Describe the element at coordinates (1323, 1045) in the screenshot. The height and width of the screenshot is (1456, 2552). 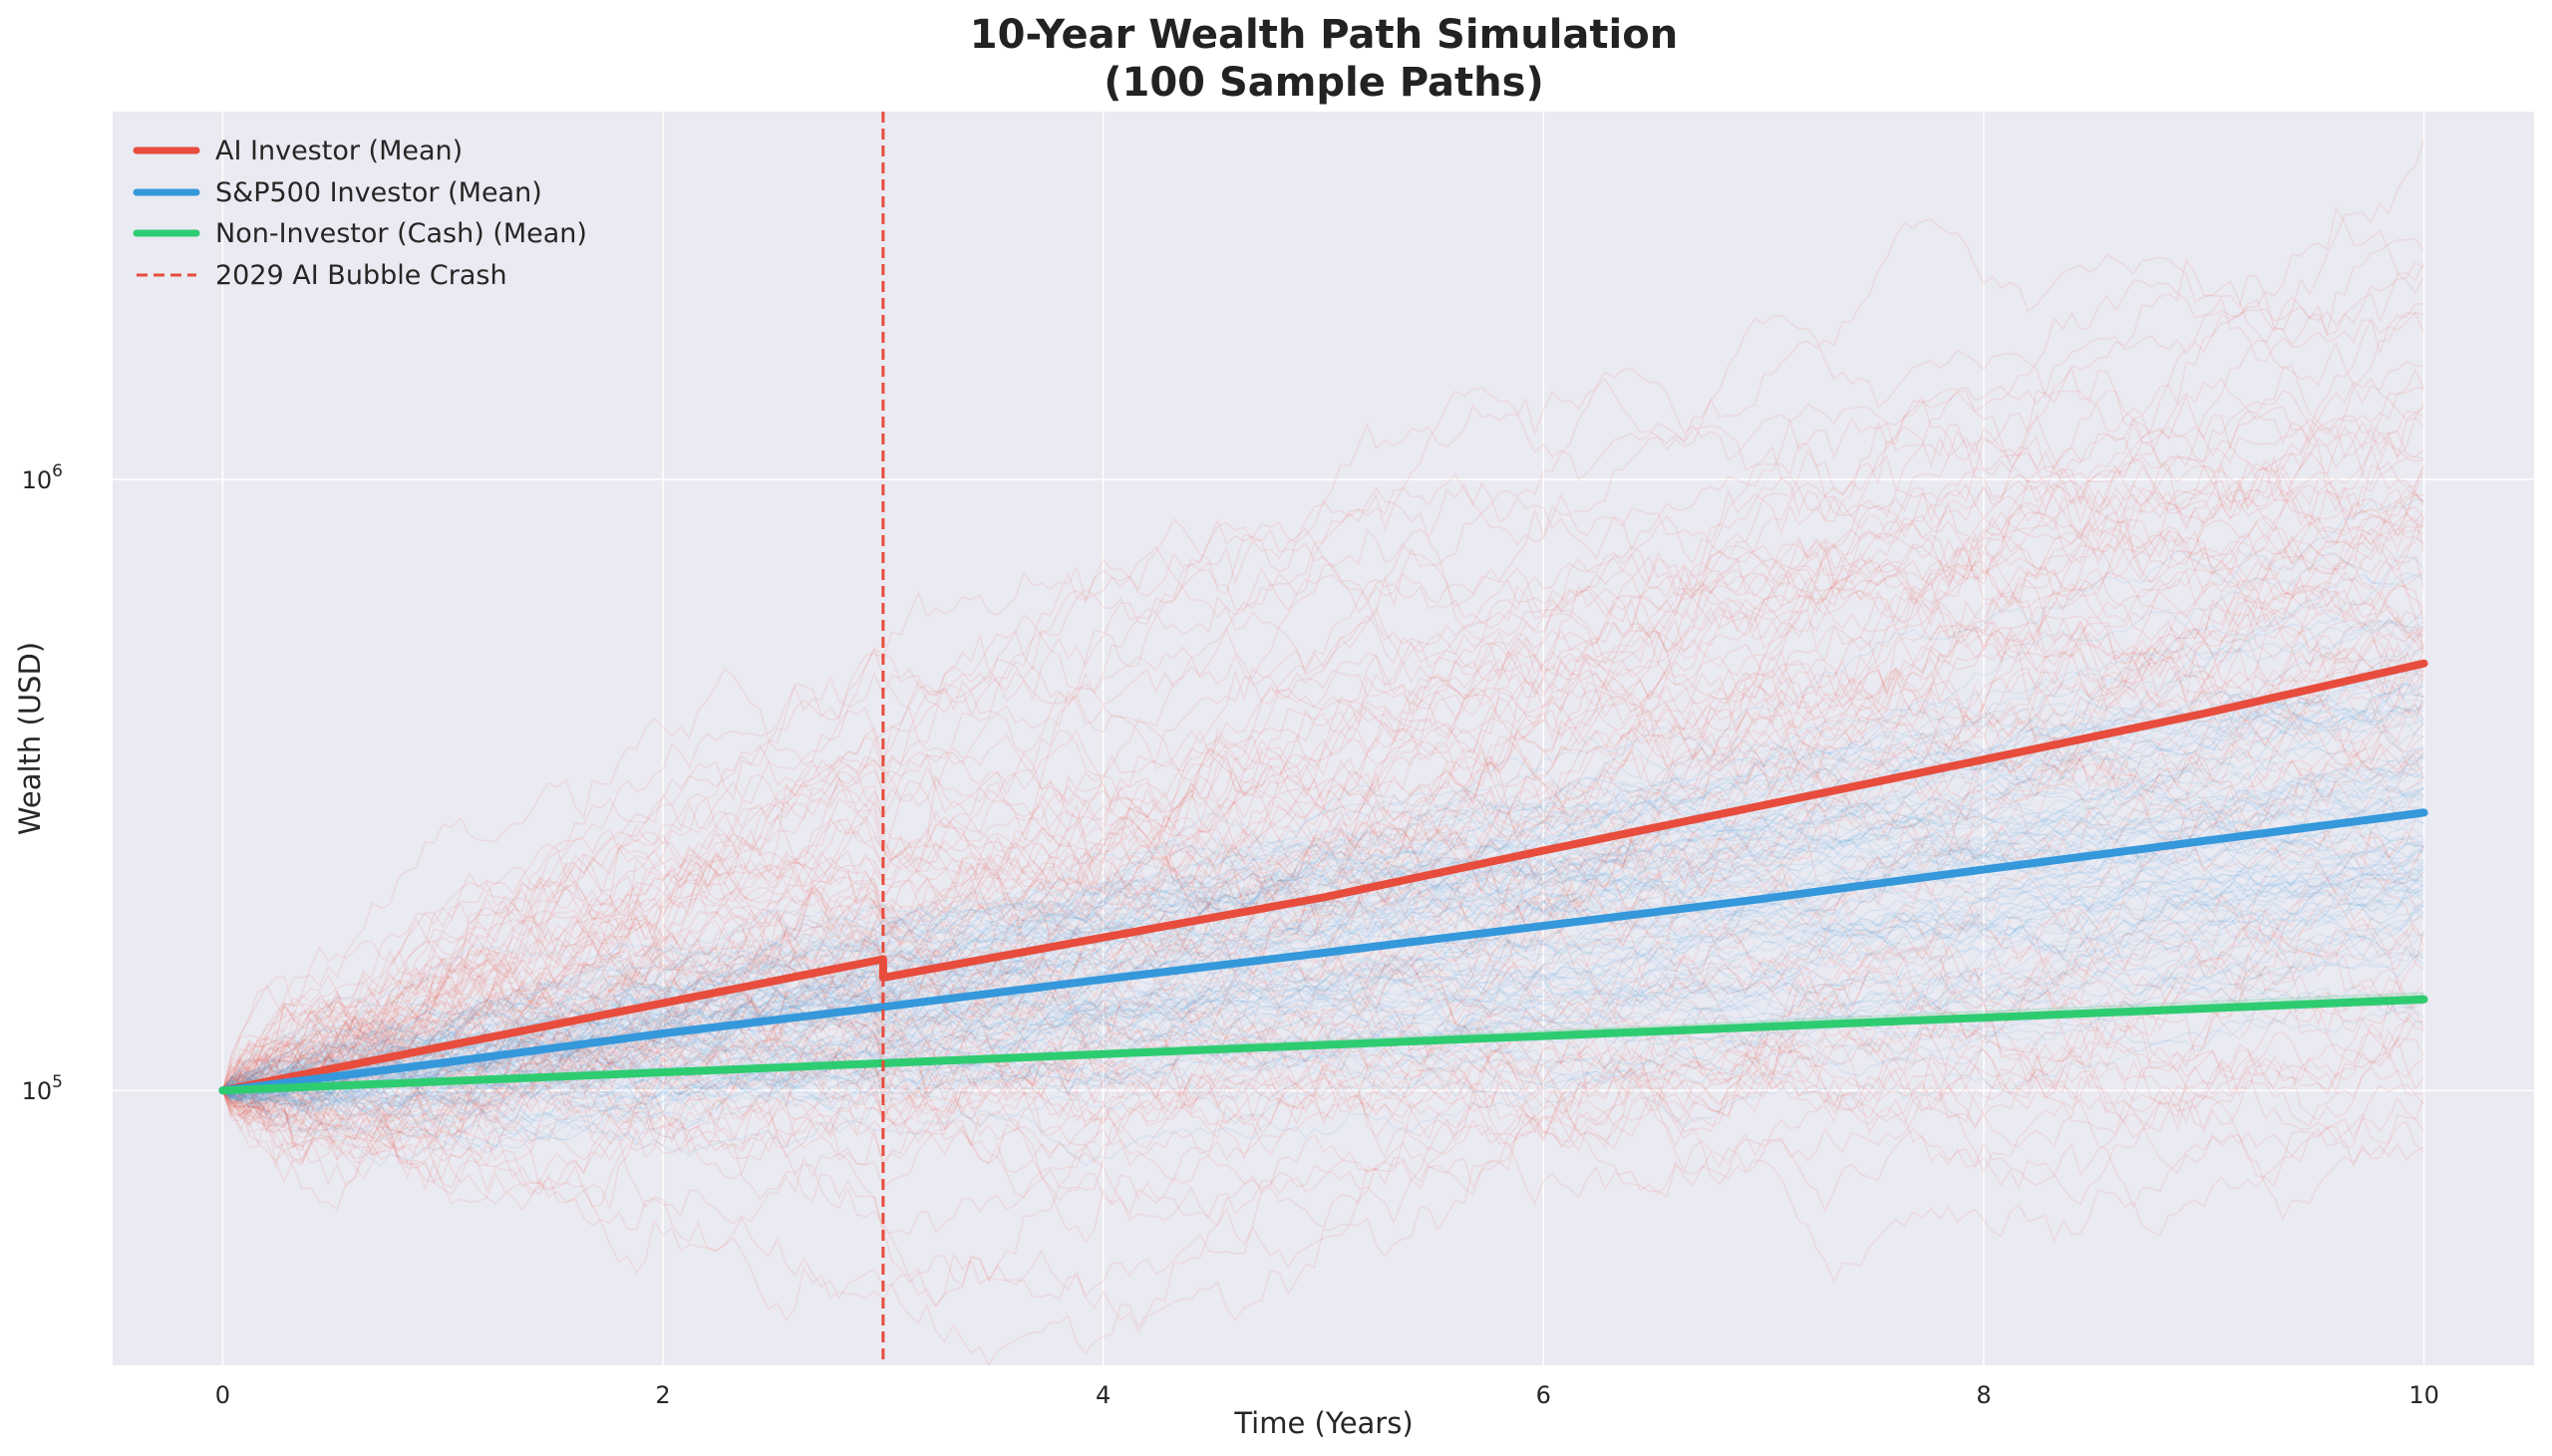
I see `mean-line` at that location.